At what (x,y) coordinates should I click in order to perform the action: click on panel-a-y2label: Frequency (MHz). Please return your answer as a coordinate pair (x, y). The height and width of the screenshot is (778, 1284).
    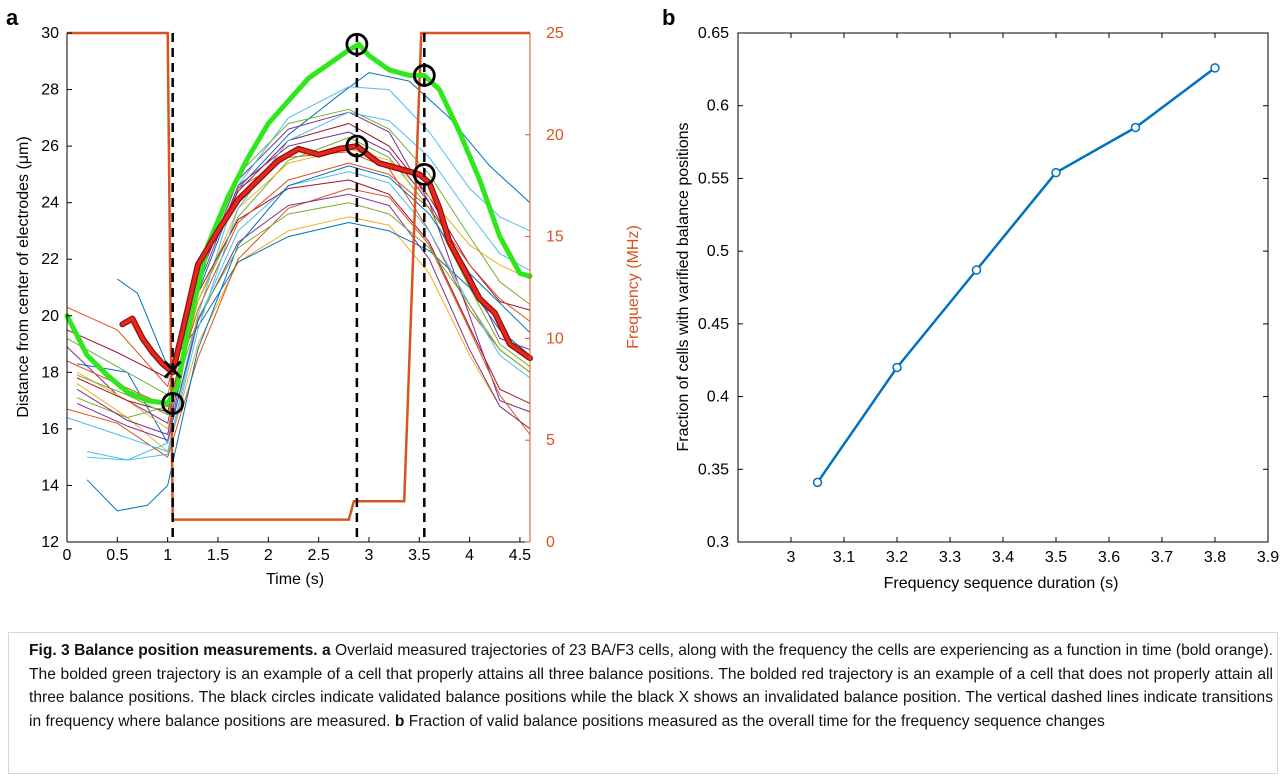
    Looking at the image, I should click on (633, 287).